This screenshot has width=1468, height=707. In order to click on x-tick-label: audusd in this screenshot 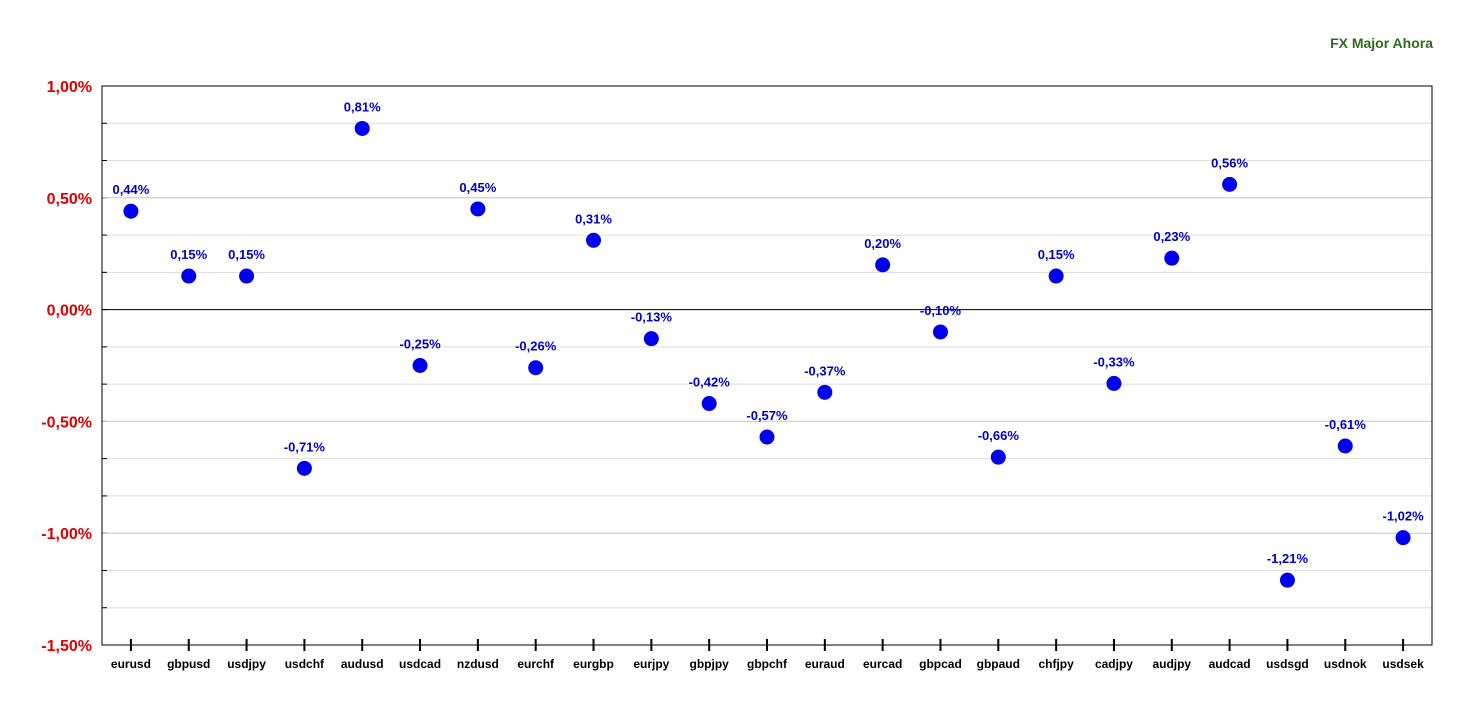, I will do `click(362, 664)`.